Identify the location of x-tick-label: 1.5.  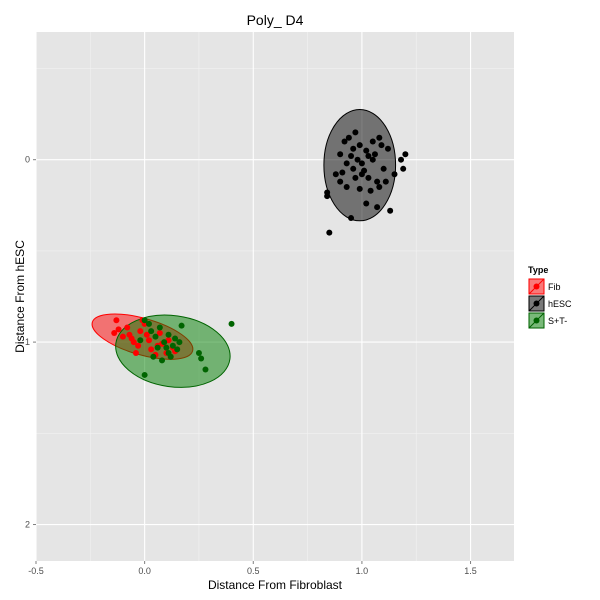
(470, 571).